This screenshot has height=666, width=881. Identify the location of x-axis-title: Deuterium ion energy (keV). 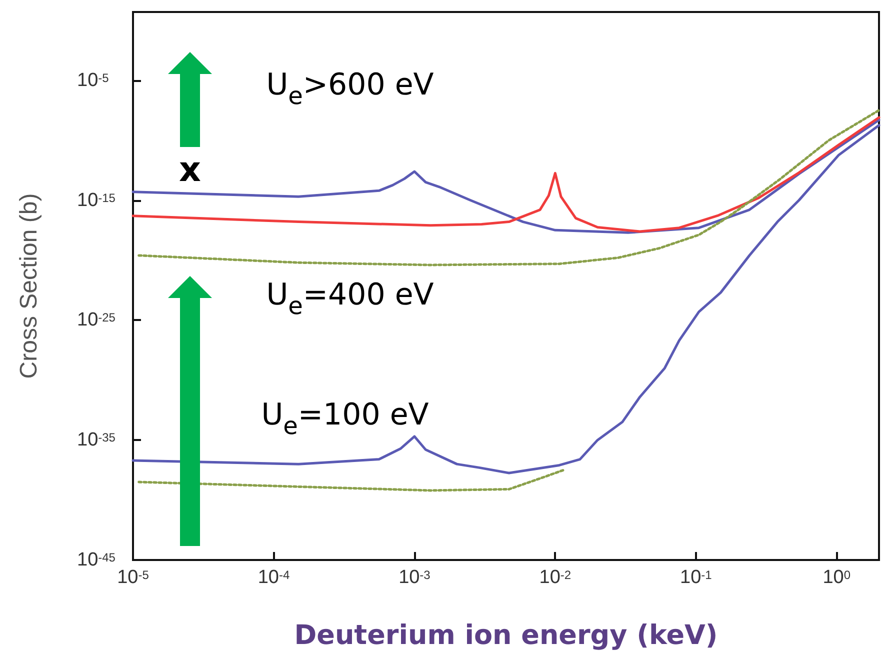
(506, 635).